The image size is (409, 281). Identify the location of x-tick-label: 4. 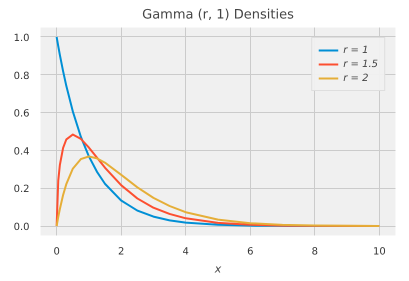
(185, 252).